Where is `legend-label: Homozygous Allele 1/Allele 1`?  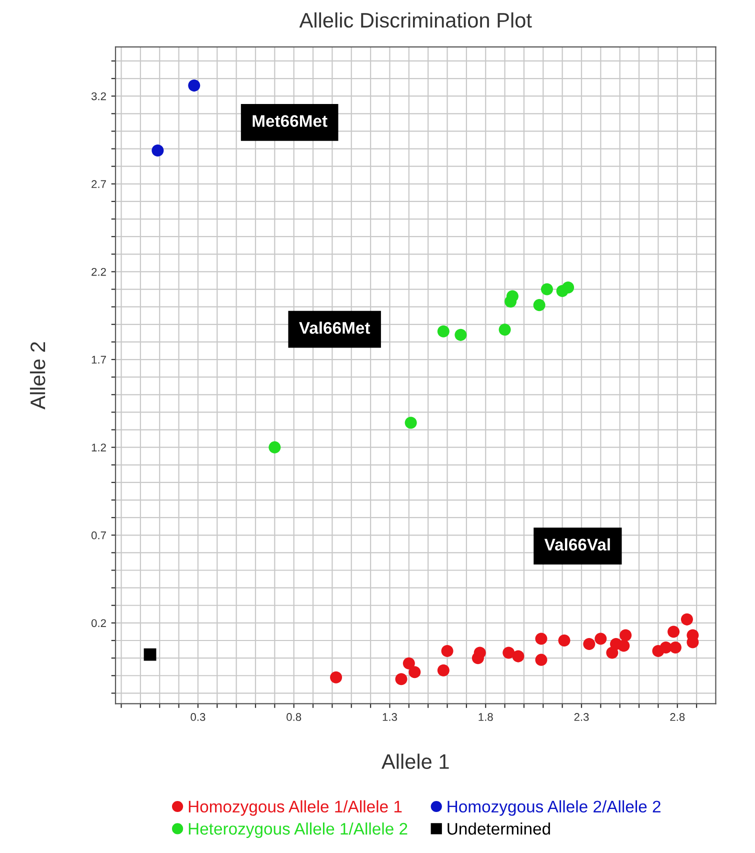 legend-label: Homozygous Allele 1/Allele 1 is located at coordinates (295, 808).